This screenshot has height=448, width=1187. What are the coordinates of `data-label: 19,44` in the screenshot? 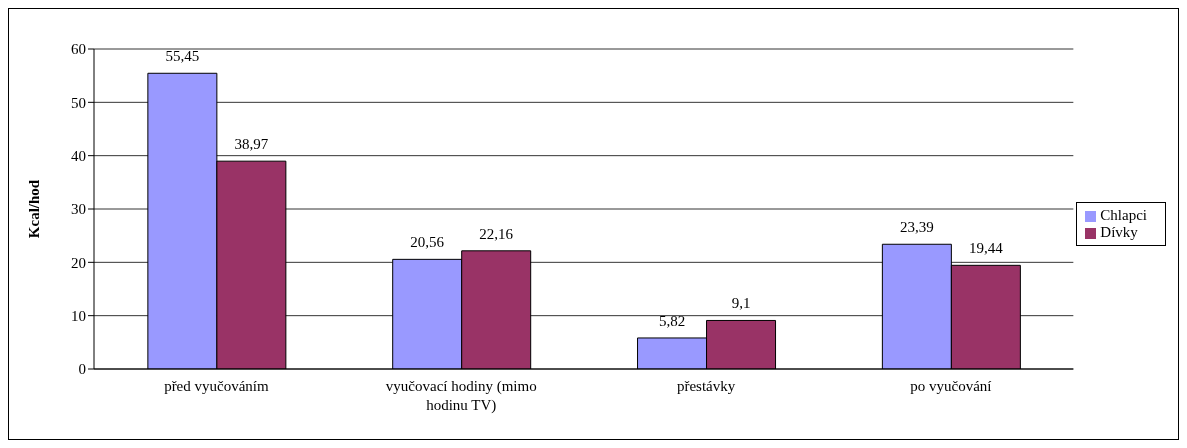 It's located at (986, 248).